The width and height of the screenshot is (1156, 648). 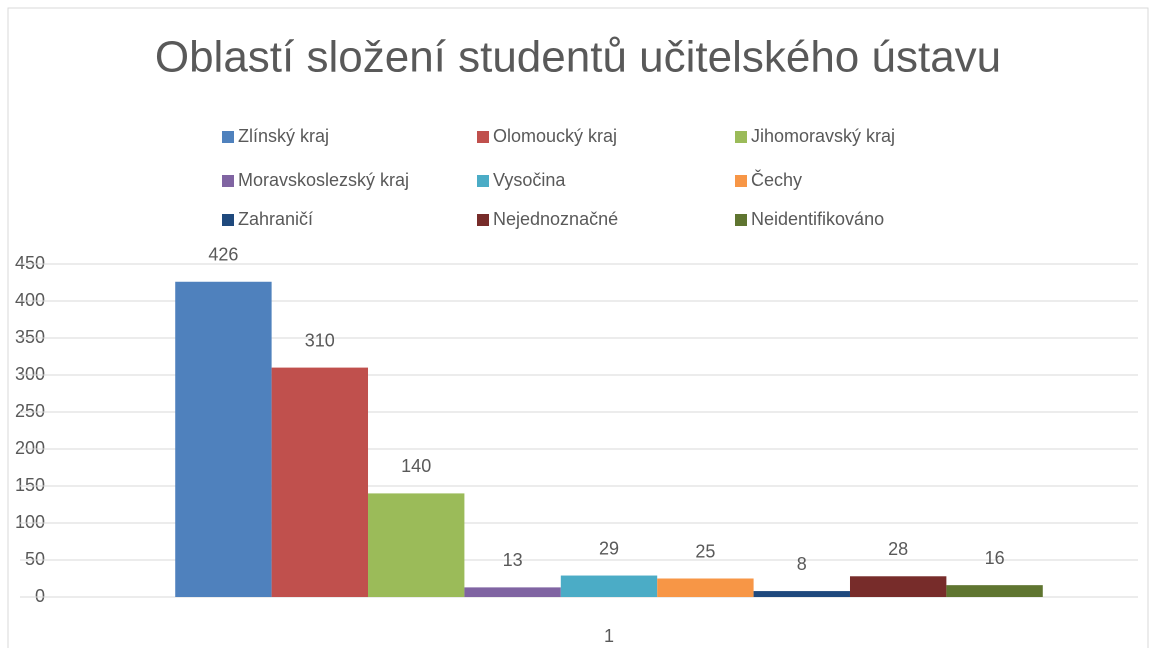 I want to click on legend-label: Jihomoravský kraj, so click(x=823, y=136).